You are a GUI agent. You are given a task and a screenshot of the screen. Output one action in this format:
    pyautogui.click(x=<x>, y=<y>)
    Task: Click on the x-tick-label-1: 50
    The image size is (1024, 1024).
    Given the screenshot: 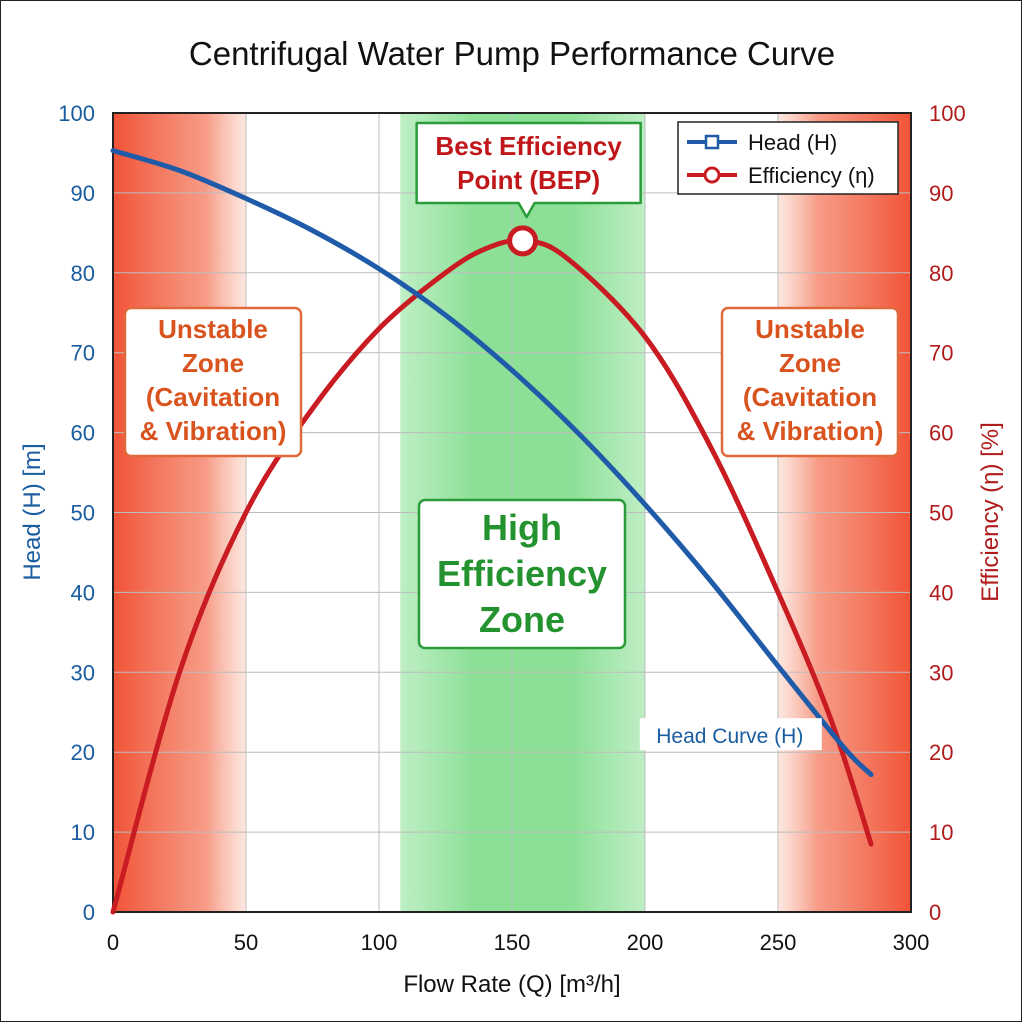 What is the action you would take?
    pyautogui.click(x=246, y=942)
    